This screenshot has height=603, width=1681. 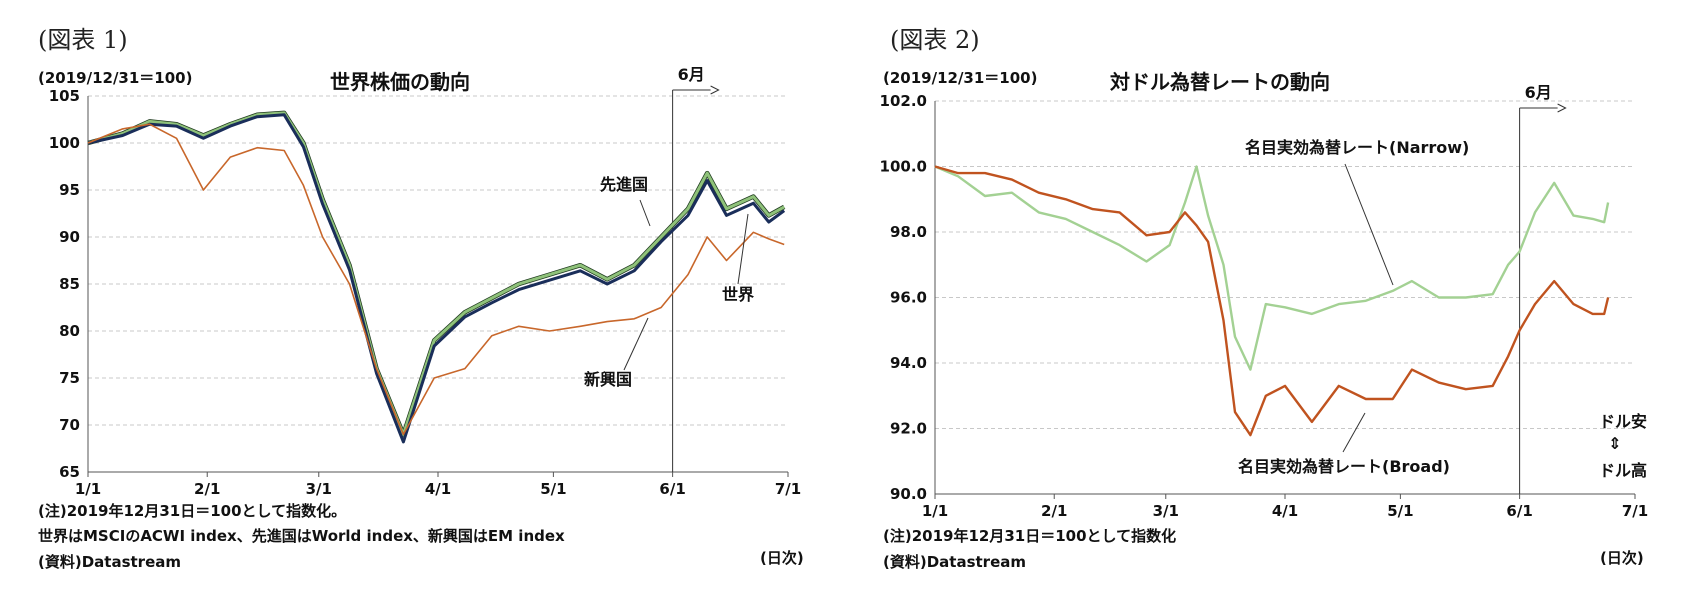 I want to click on y-tick-label: 102.0, so click(x=903, y=101).